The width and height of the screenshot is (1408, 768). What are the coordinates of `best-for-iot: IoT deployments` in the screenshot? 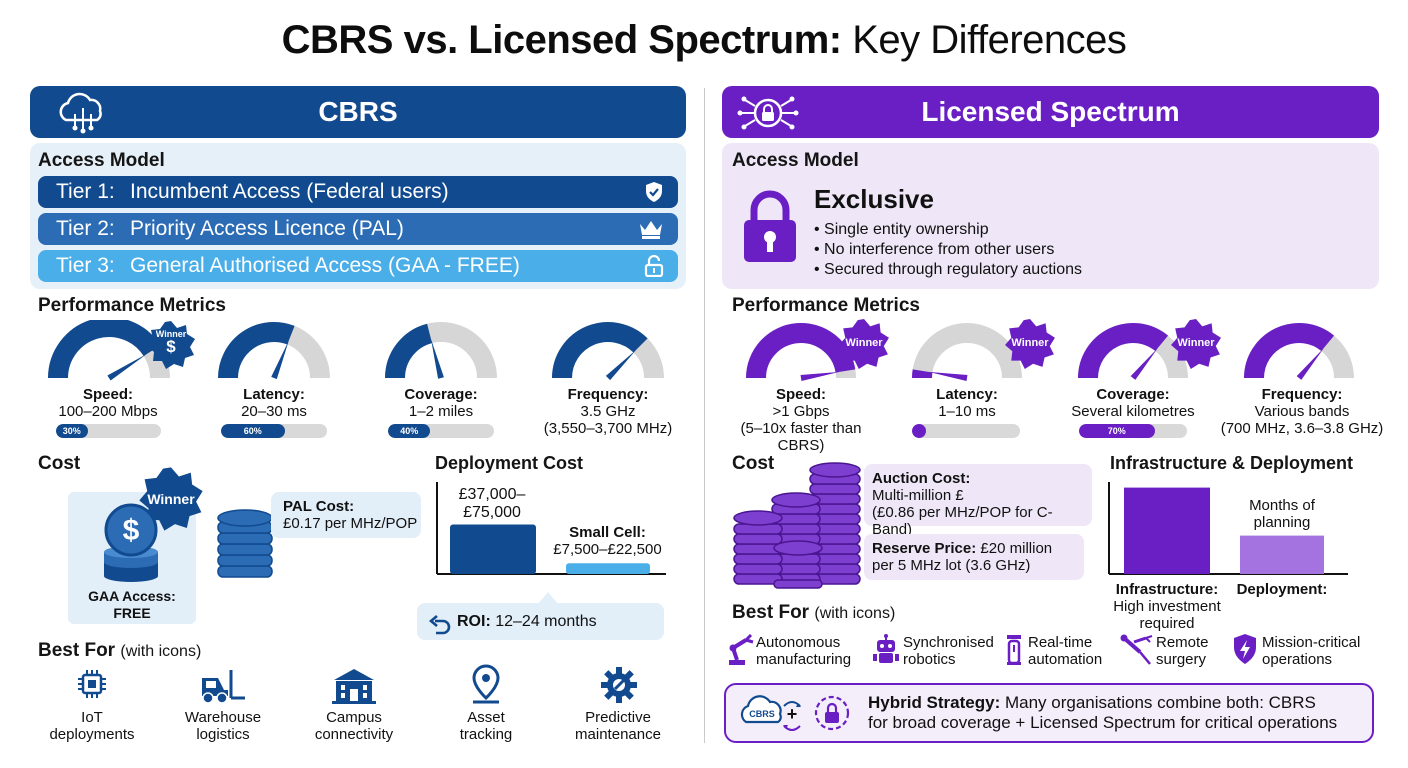 It's located at (92, 726).